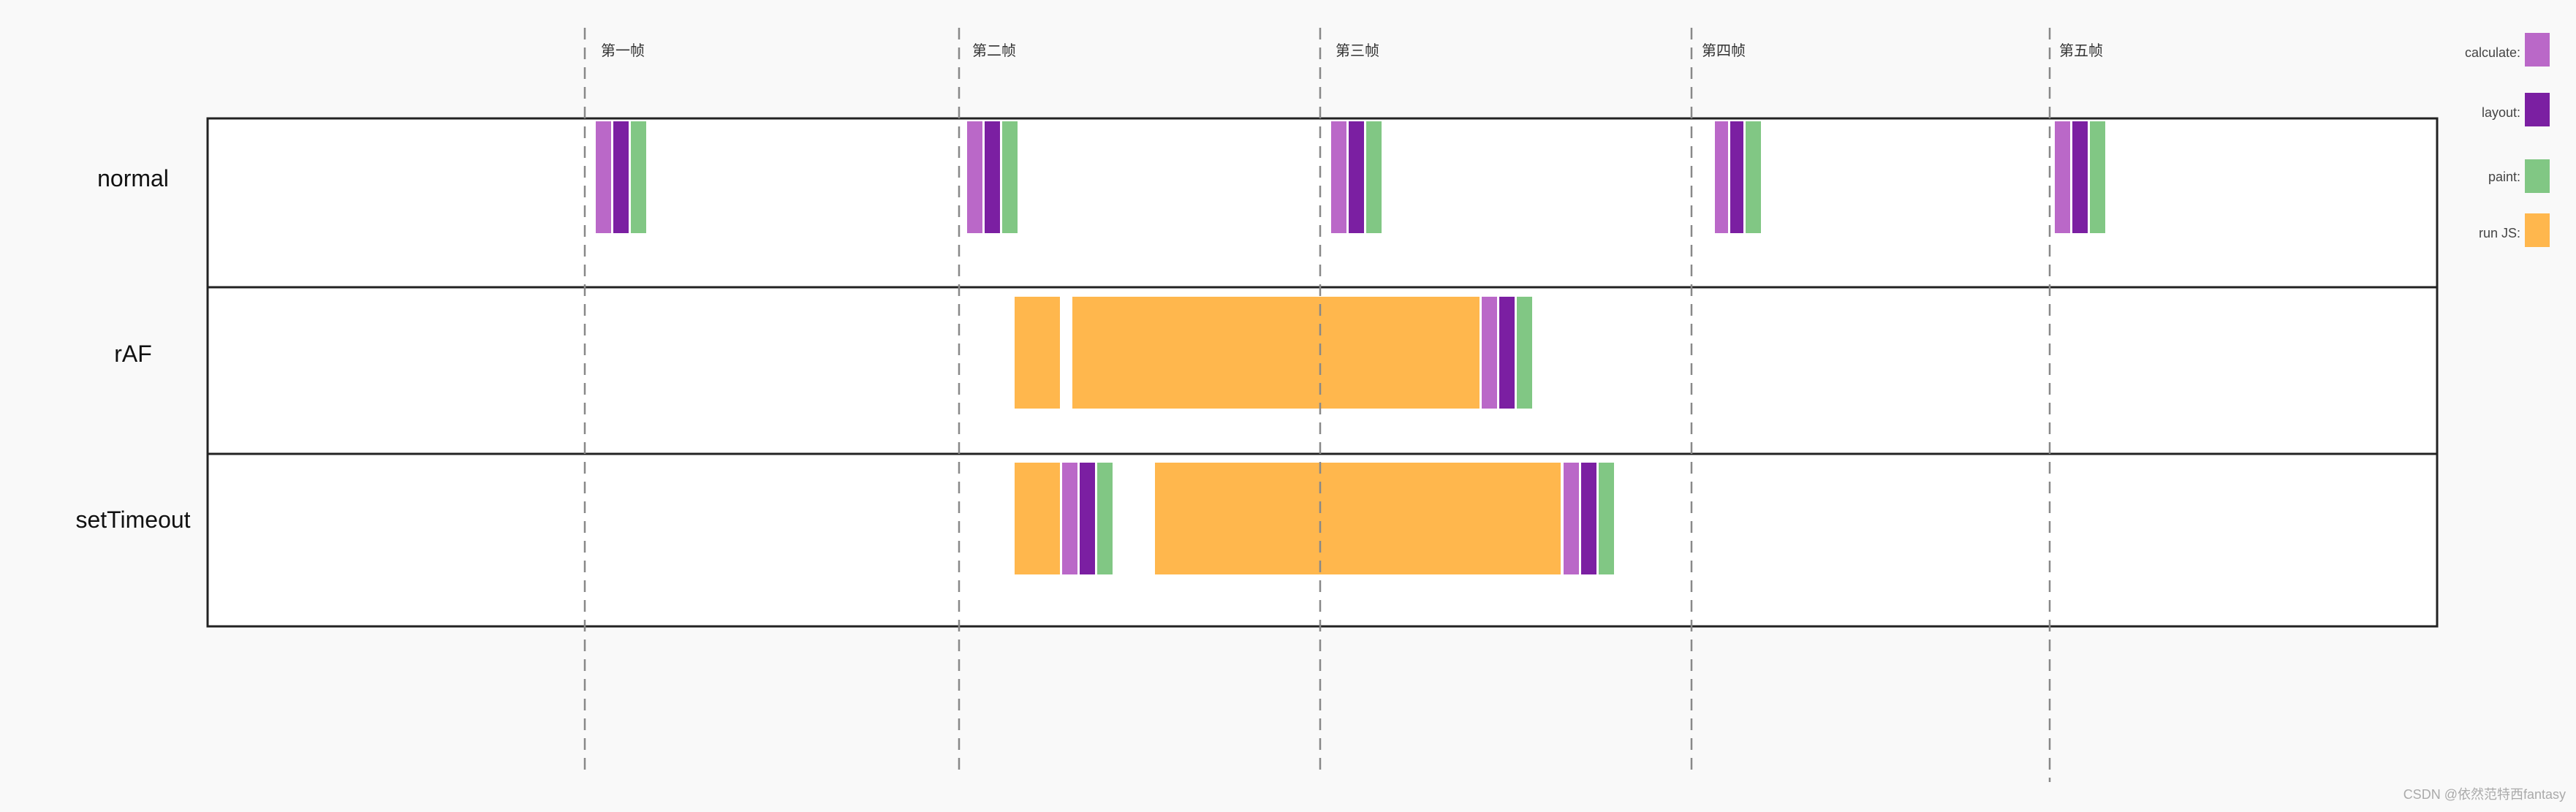 This screenshot has height=812, width=2576. Describe the element at coordinates (1374, 177) in the screenshot. I see `normal-f3-paint-block` at that location.